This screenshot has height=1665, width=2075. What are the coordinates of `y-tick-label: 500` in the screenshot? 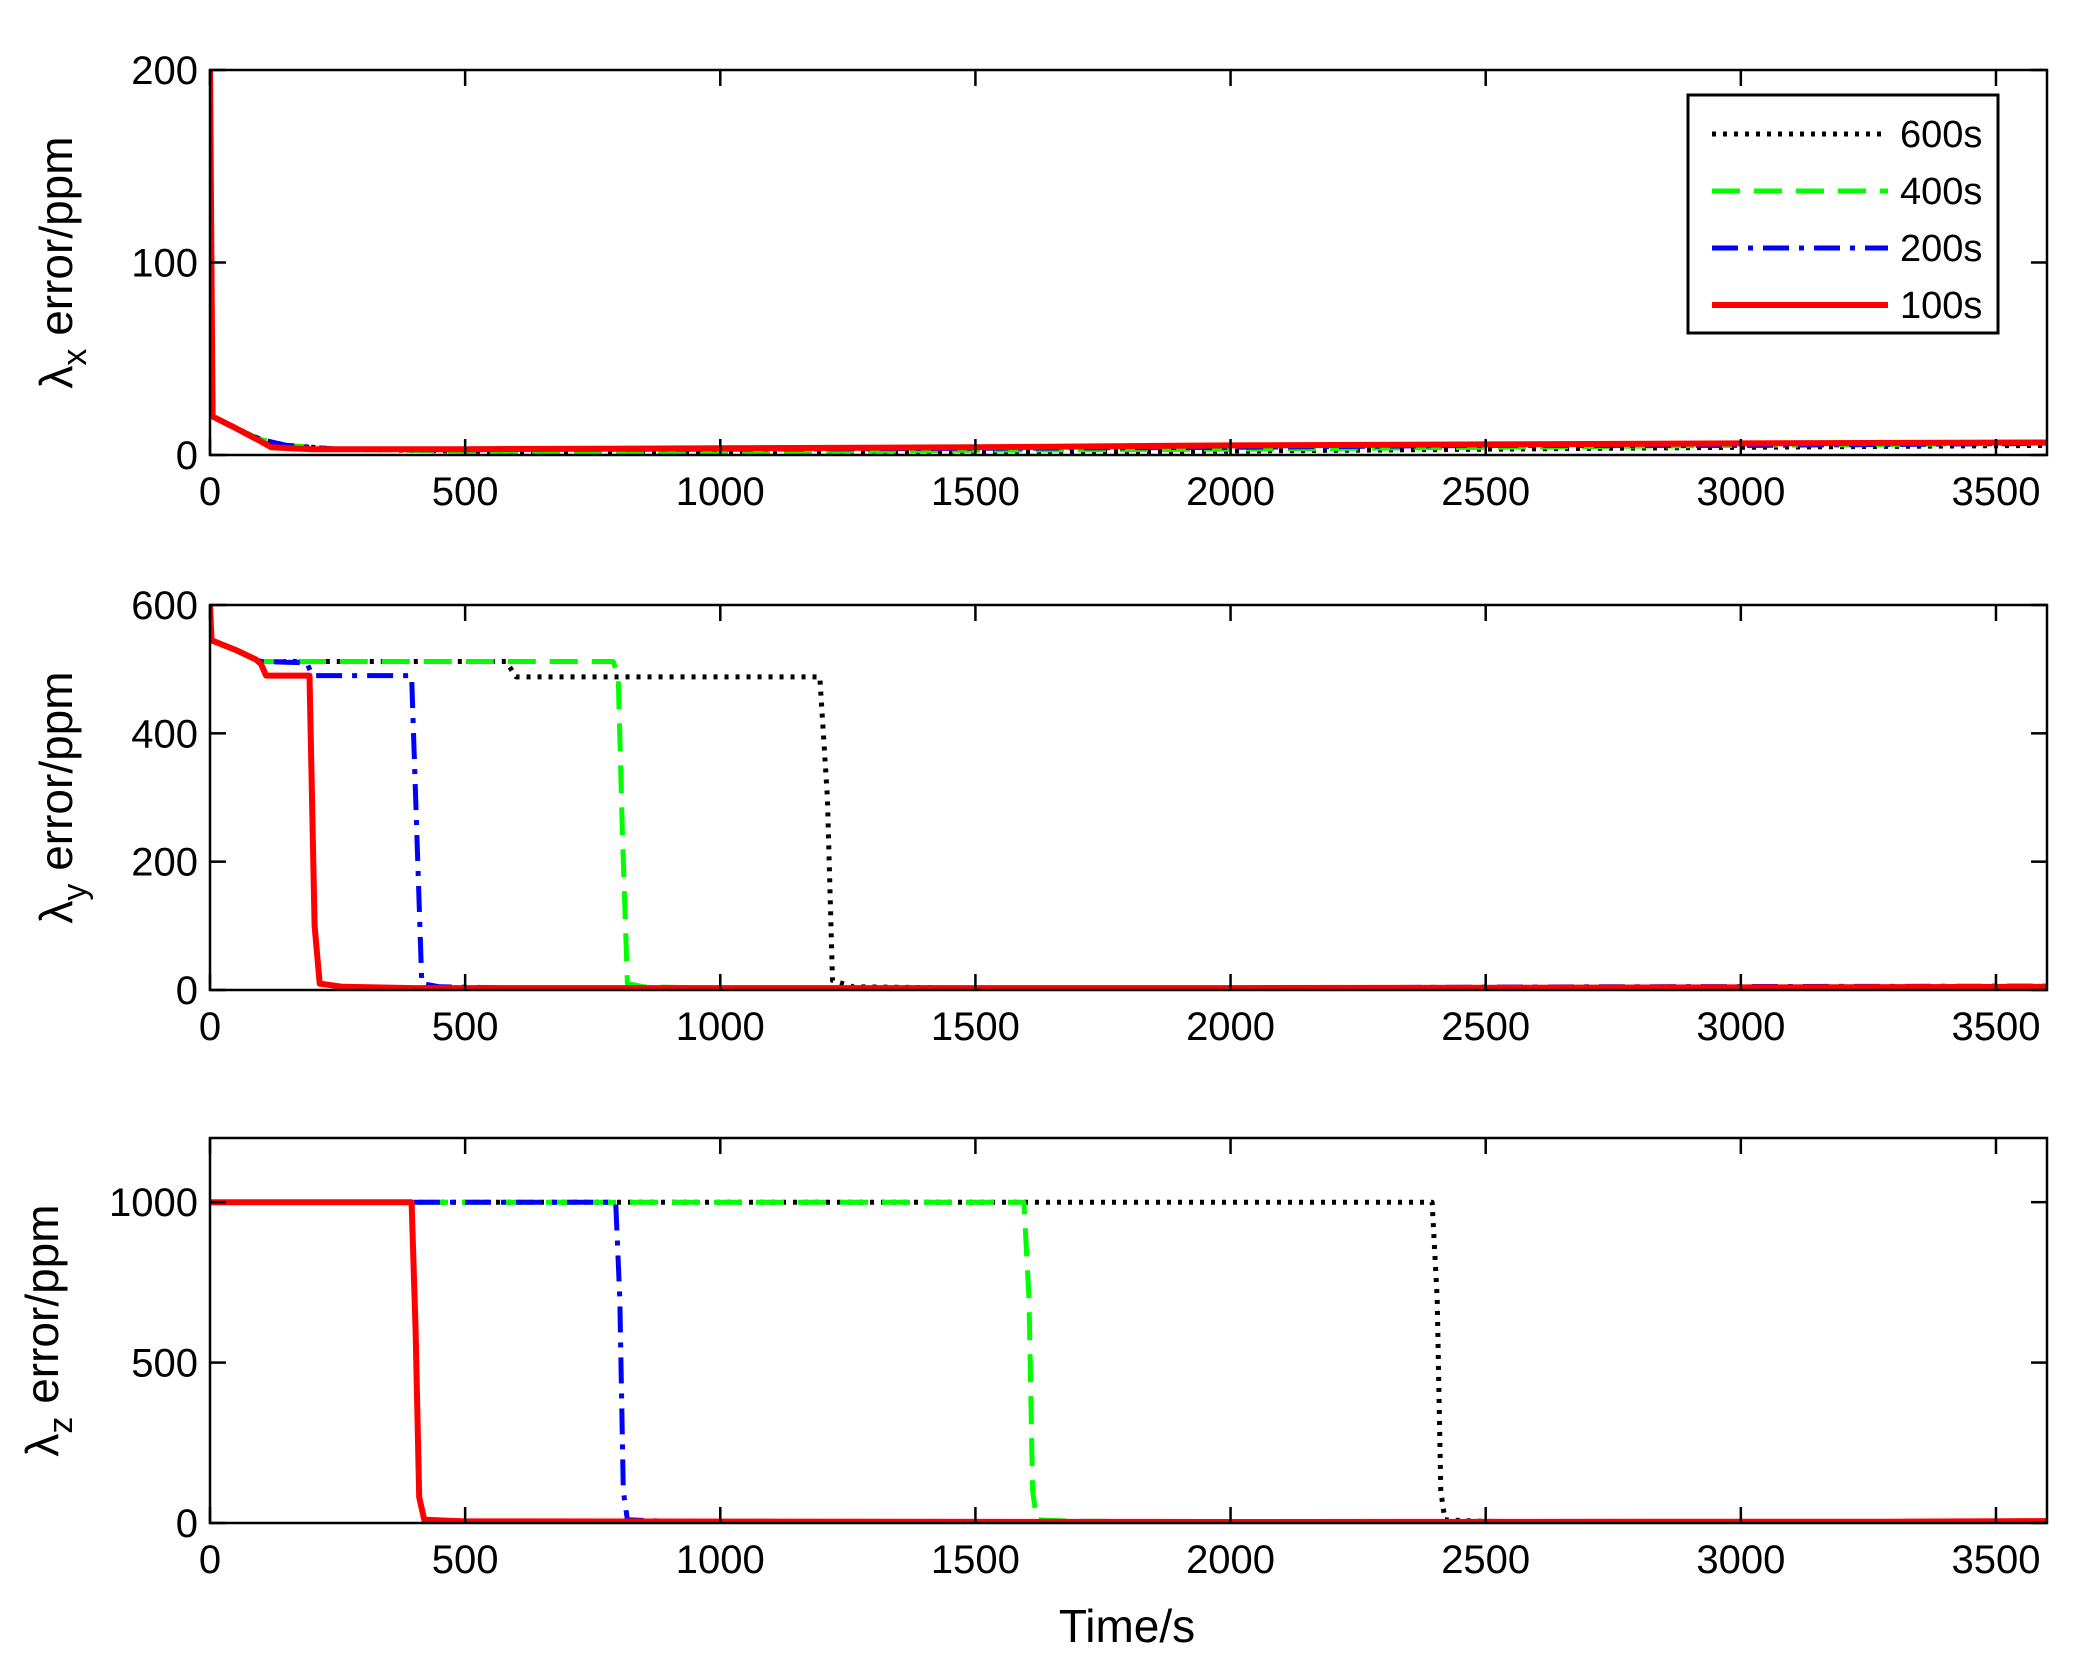 It's located at (164, 1364).